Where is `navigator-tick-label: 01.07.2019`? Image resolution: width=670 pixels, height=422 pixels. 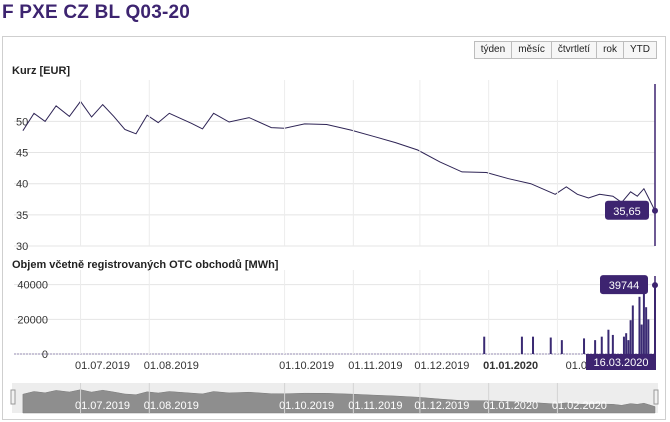
navigator-tick-label: 01.07.2019 is located at coordinates (102, 406).